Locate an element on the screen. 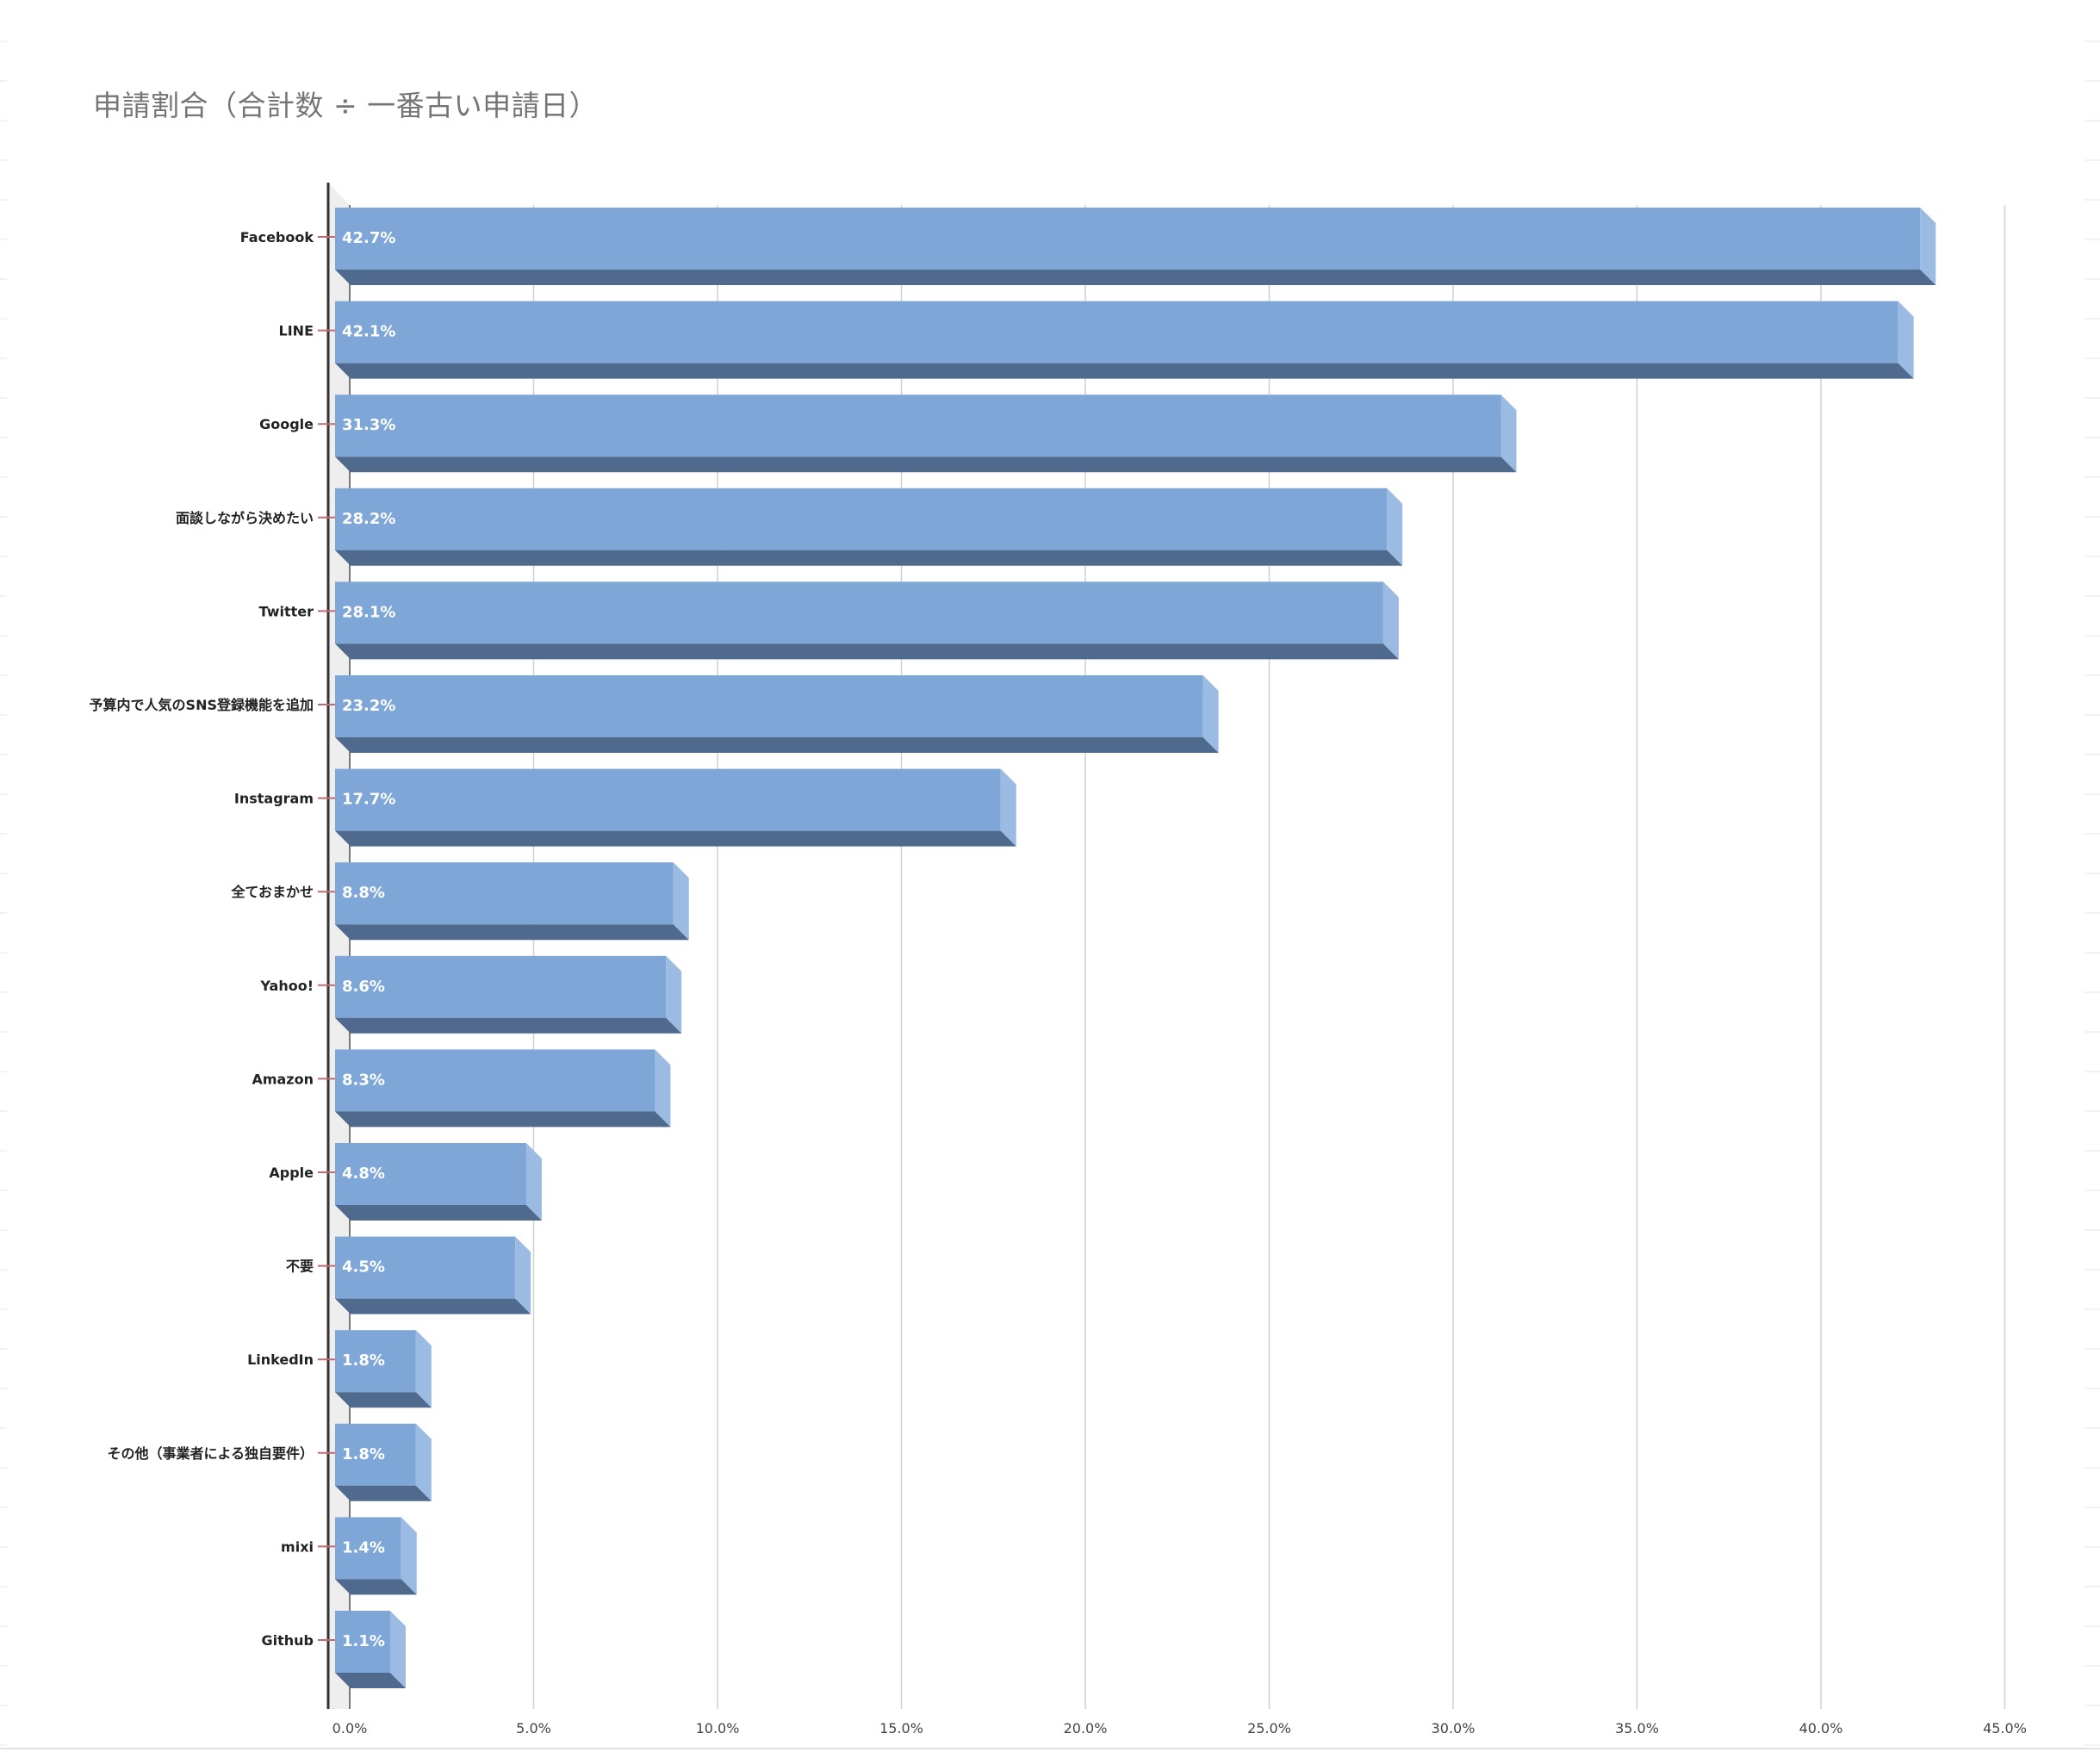  bar-group: Instagram 17.7% is located at coordinates (625, 808).